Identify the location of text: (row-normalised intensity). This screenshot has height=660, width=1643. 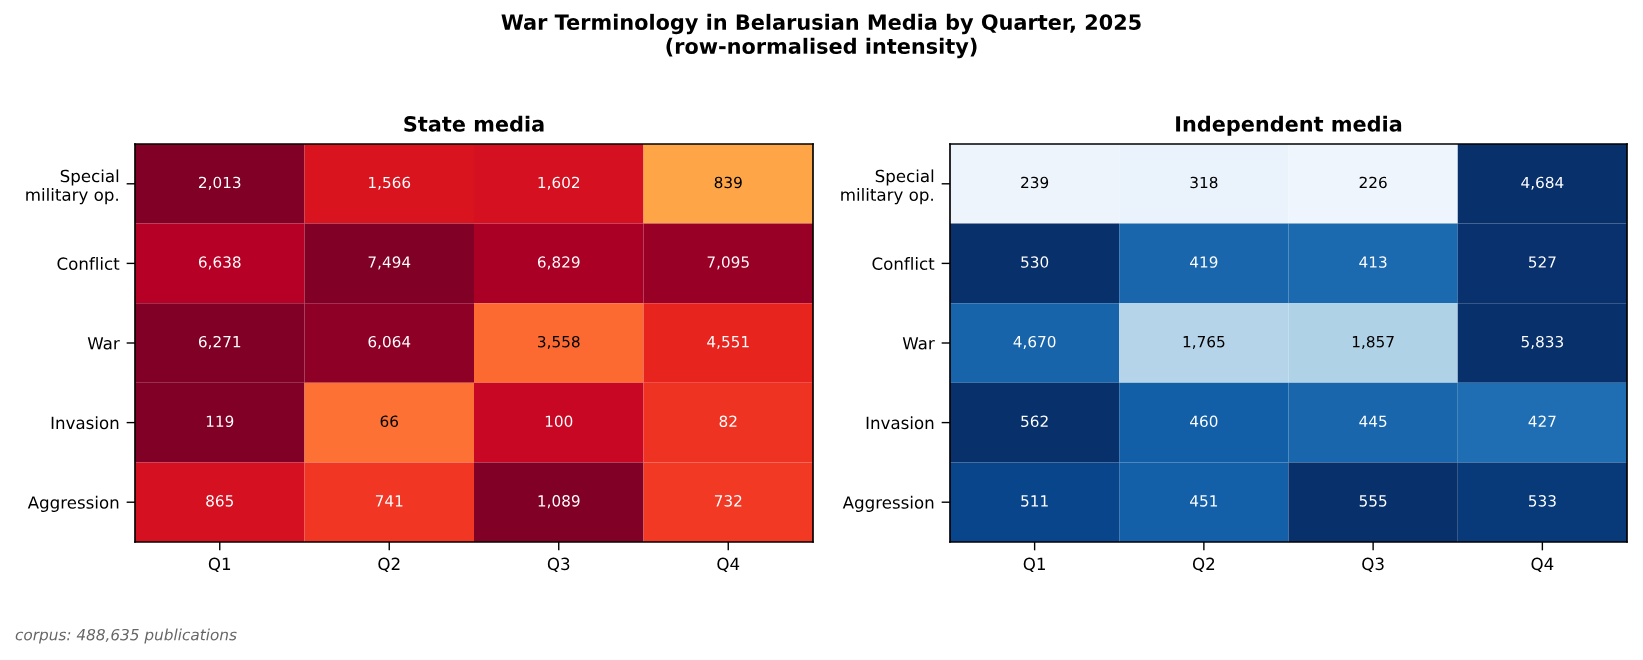
(821, 48).